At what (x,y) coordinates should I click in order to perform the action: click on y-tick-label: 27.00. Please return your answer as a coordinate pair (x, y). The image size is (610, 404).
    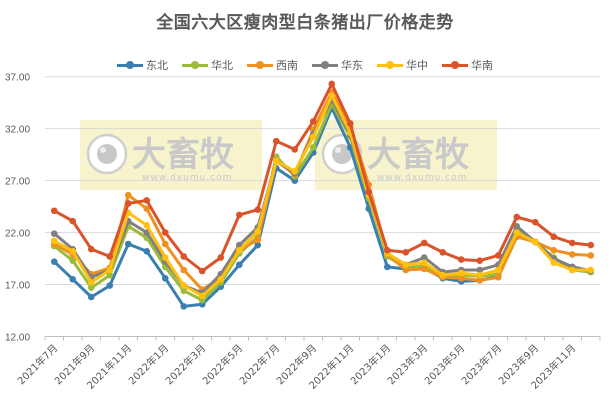
    Looking at the image, I should click on (17, 182).